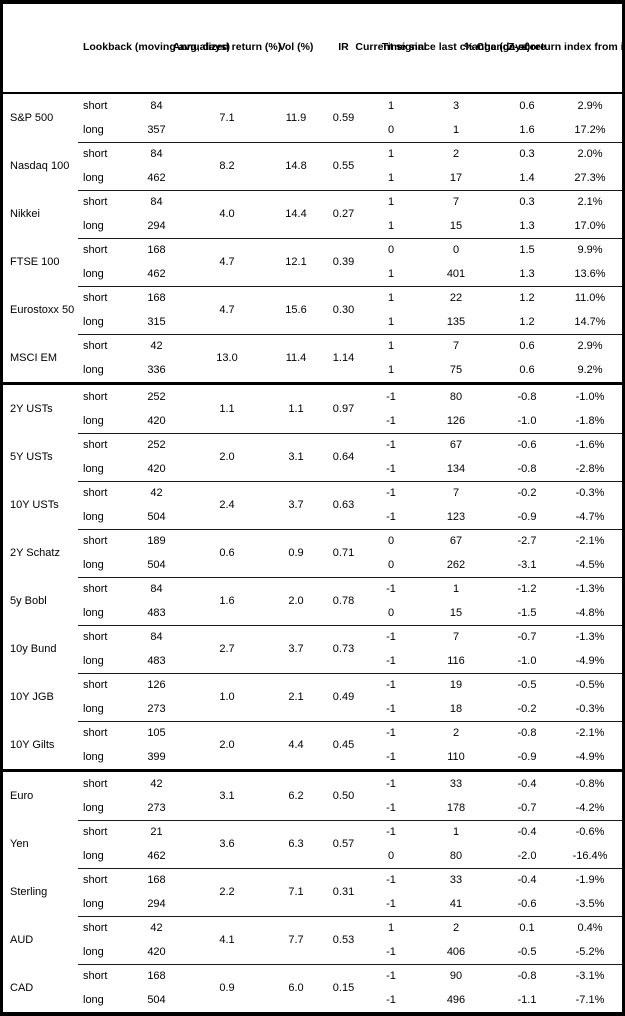  What do you see at coordinates (527, 733) in the screenshot?
I see `z-score-short-value: -0.8` at bounding box center [527, 733].